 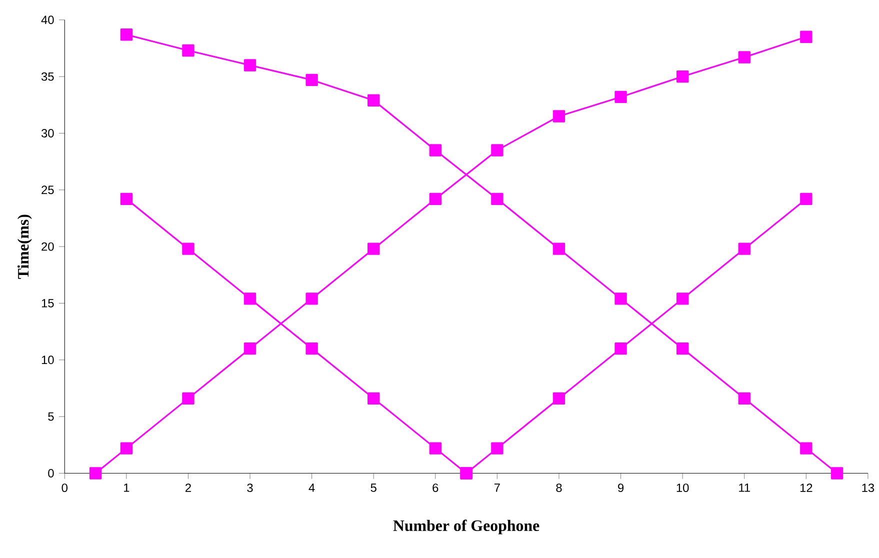 I want to click on x-tick-label: 11, so click(x=744, y=488).